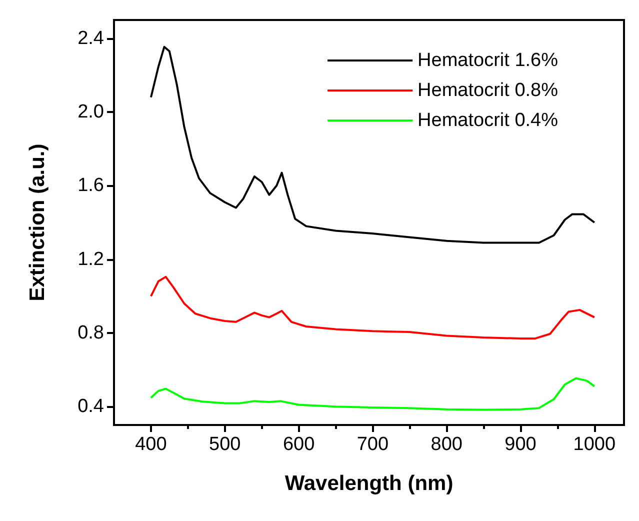  I want to click on y-tick-label: 2.4, so click(91, 38).